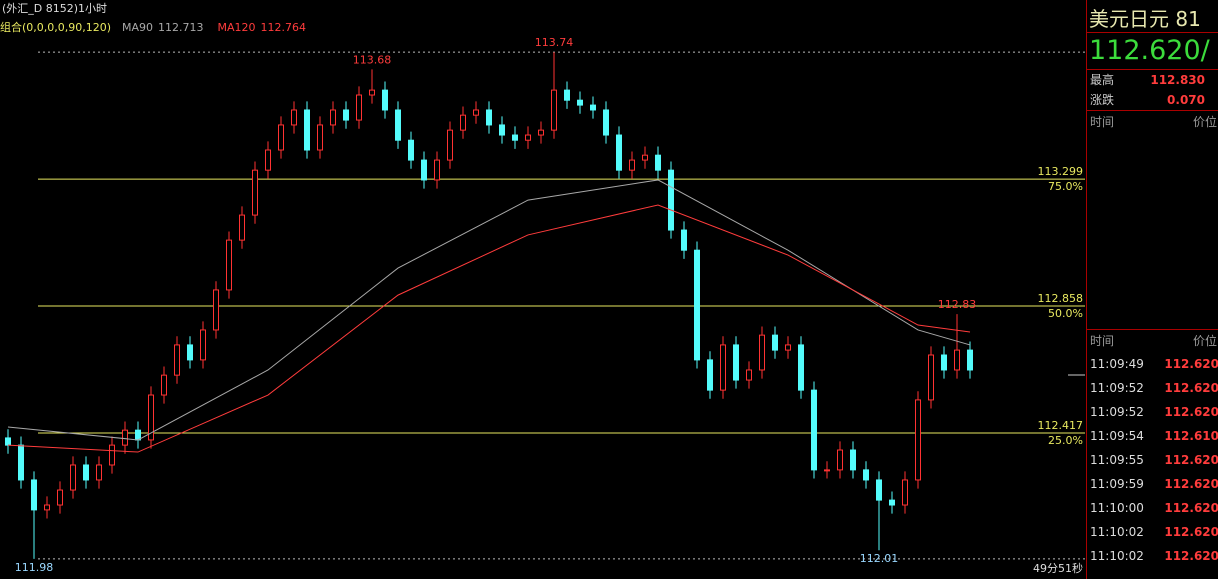 This screenshot has width=1218, height=579. What do you see at coordinates (1117, 484) in the screenshot?
I see `tick-time: 11:09:59` at bounding box center [1117, 484].